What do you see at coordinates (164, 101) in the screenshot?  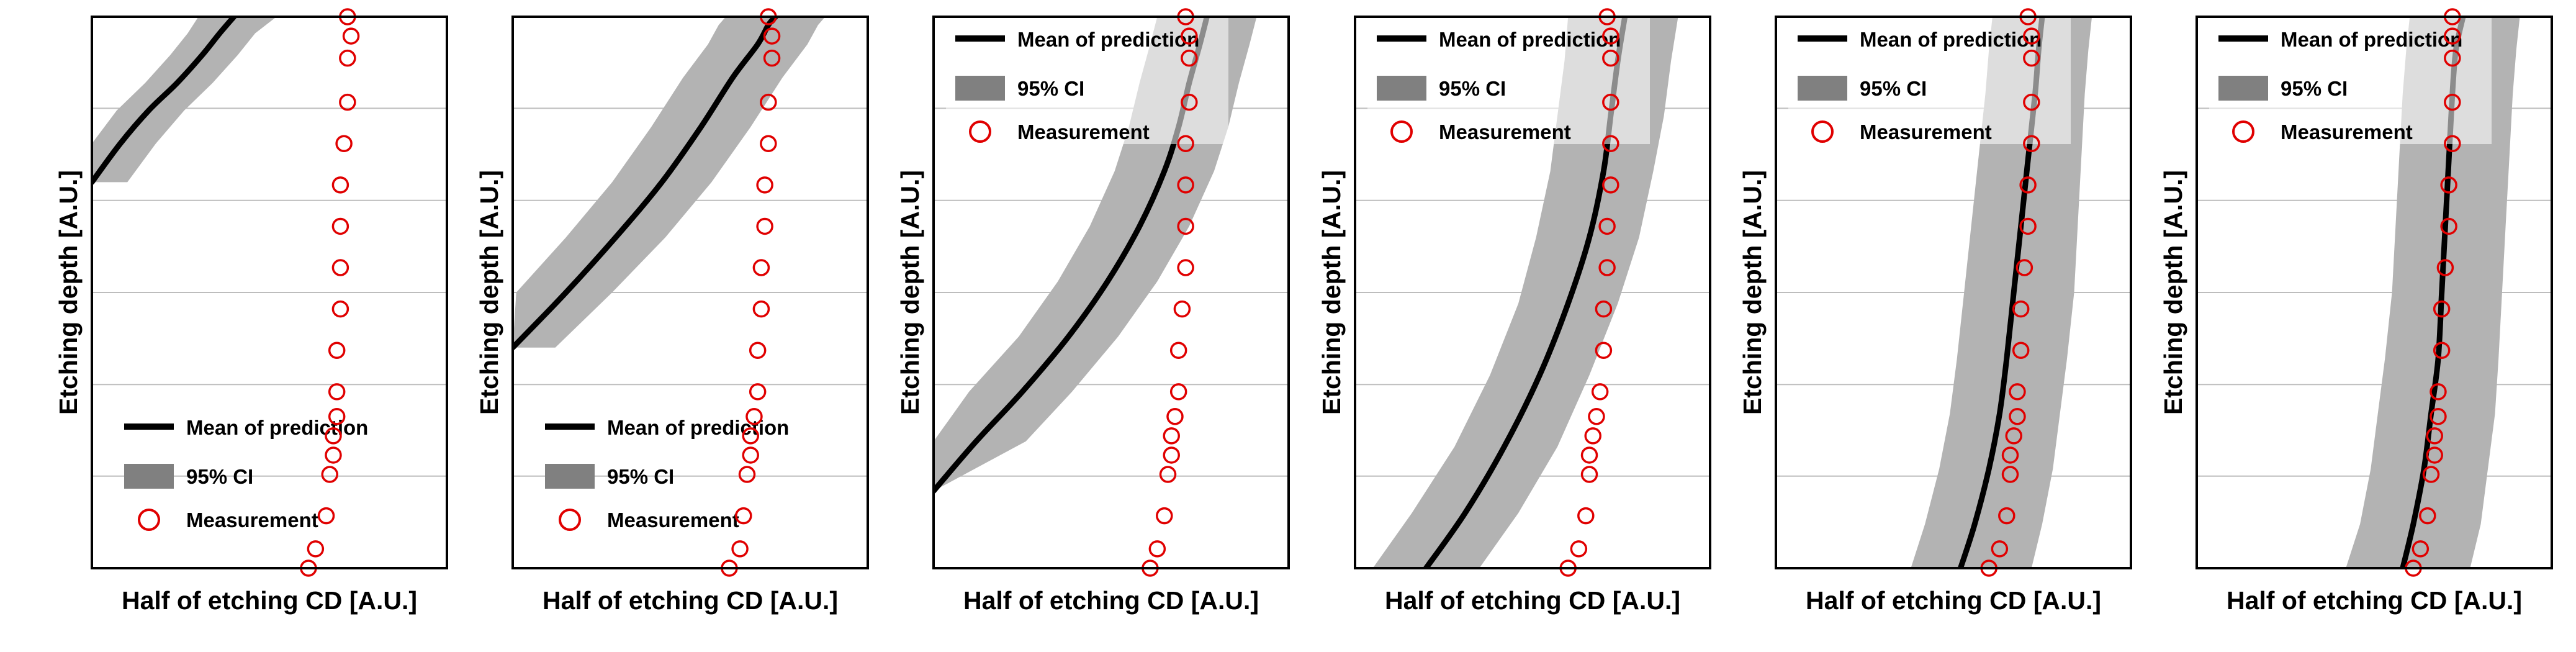 I see `mean-prediction-line` at bounding box center [164, 101].